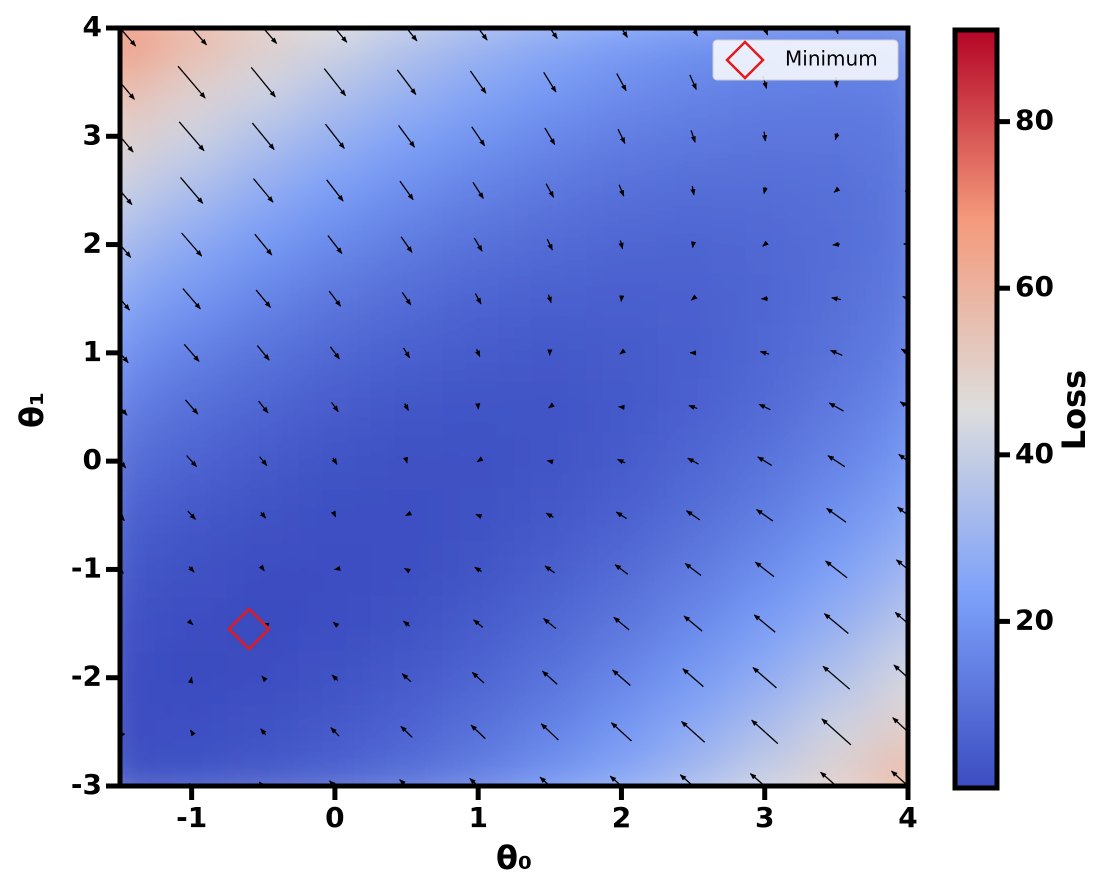  Describe the element at coordinates (92, 243) in the screenshot. I see `y-tick-label: 2` at that location.